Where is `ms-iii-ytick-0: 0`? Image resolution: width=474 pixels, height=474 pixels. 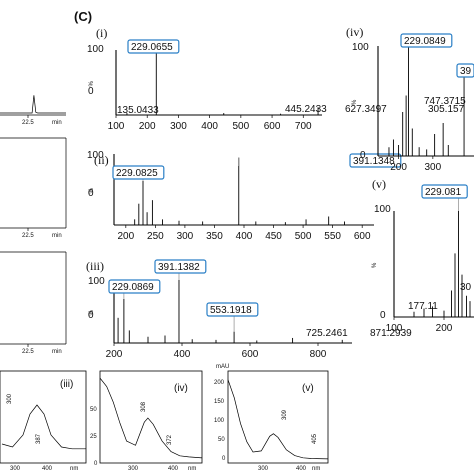 ms-iii-ytick-0: 0 is located at coordinates (91, 315).